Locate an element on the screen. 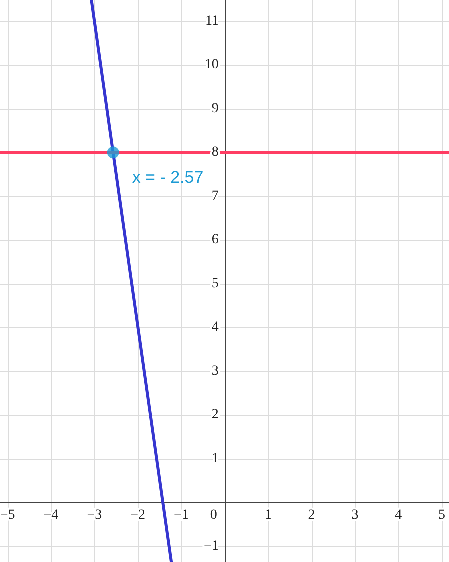  y-tick-label: −1 is located at coordinates (211, 546).